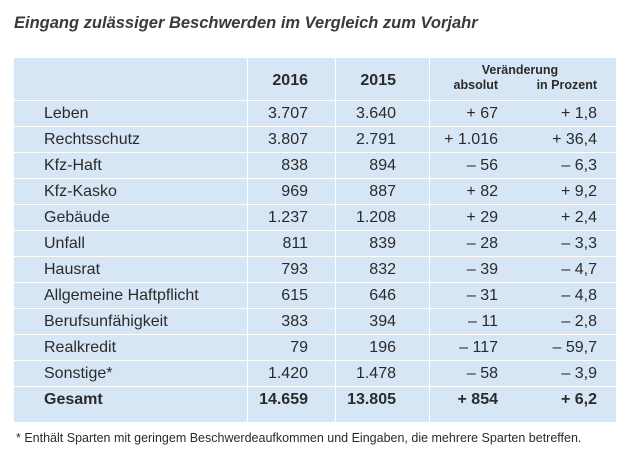 This screenshot has height=454, width=630. Describe the element at coordinates (315, 270) in the screenshot. I see `table-row: Hausrat 793 832 – 39 – 4,7` at that location.